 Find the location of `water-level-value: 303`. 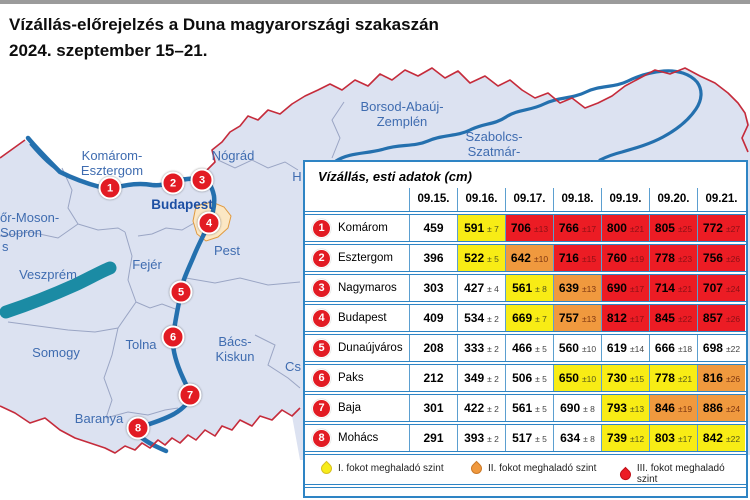

water-level-value: 303 is located at coordinates (433, 288).